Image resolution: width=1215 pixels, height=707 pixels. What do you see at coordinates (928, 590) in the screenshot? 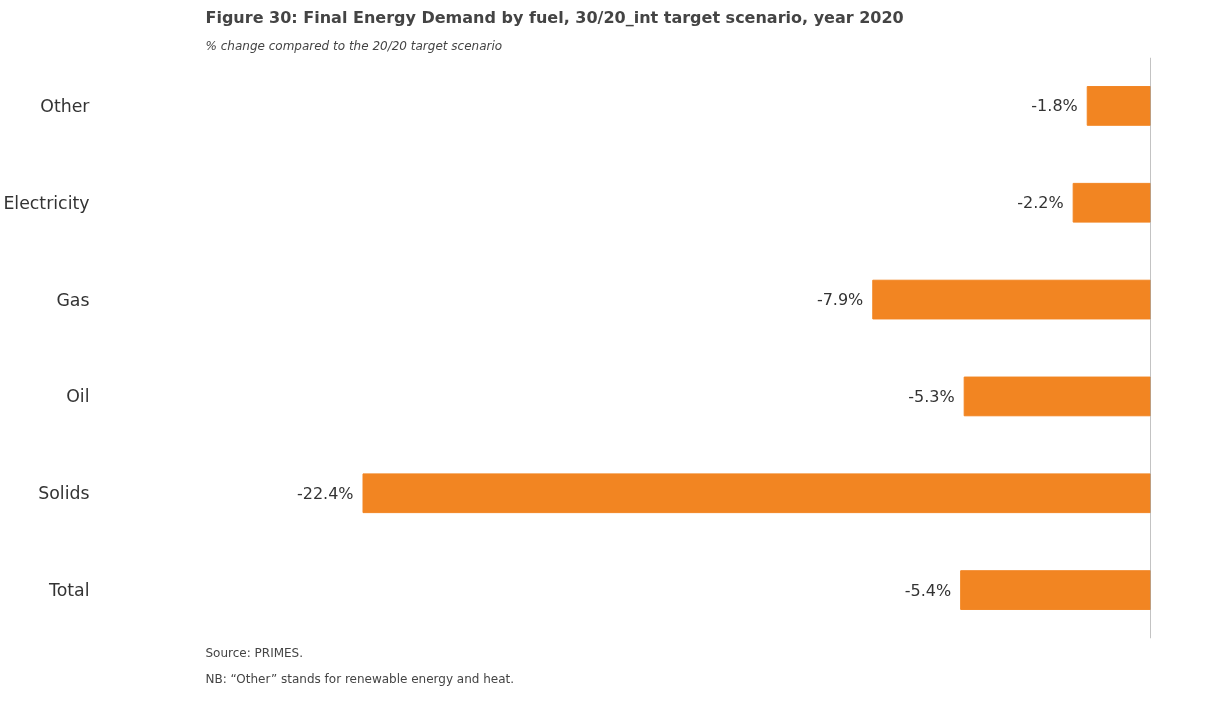
I see `data-label: -5.4%` at bounding box center [928, 590].